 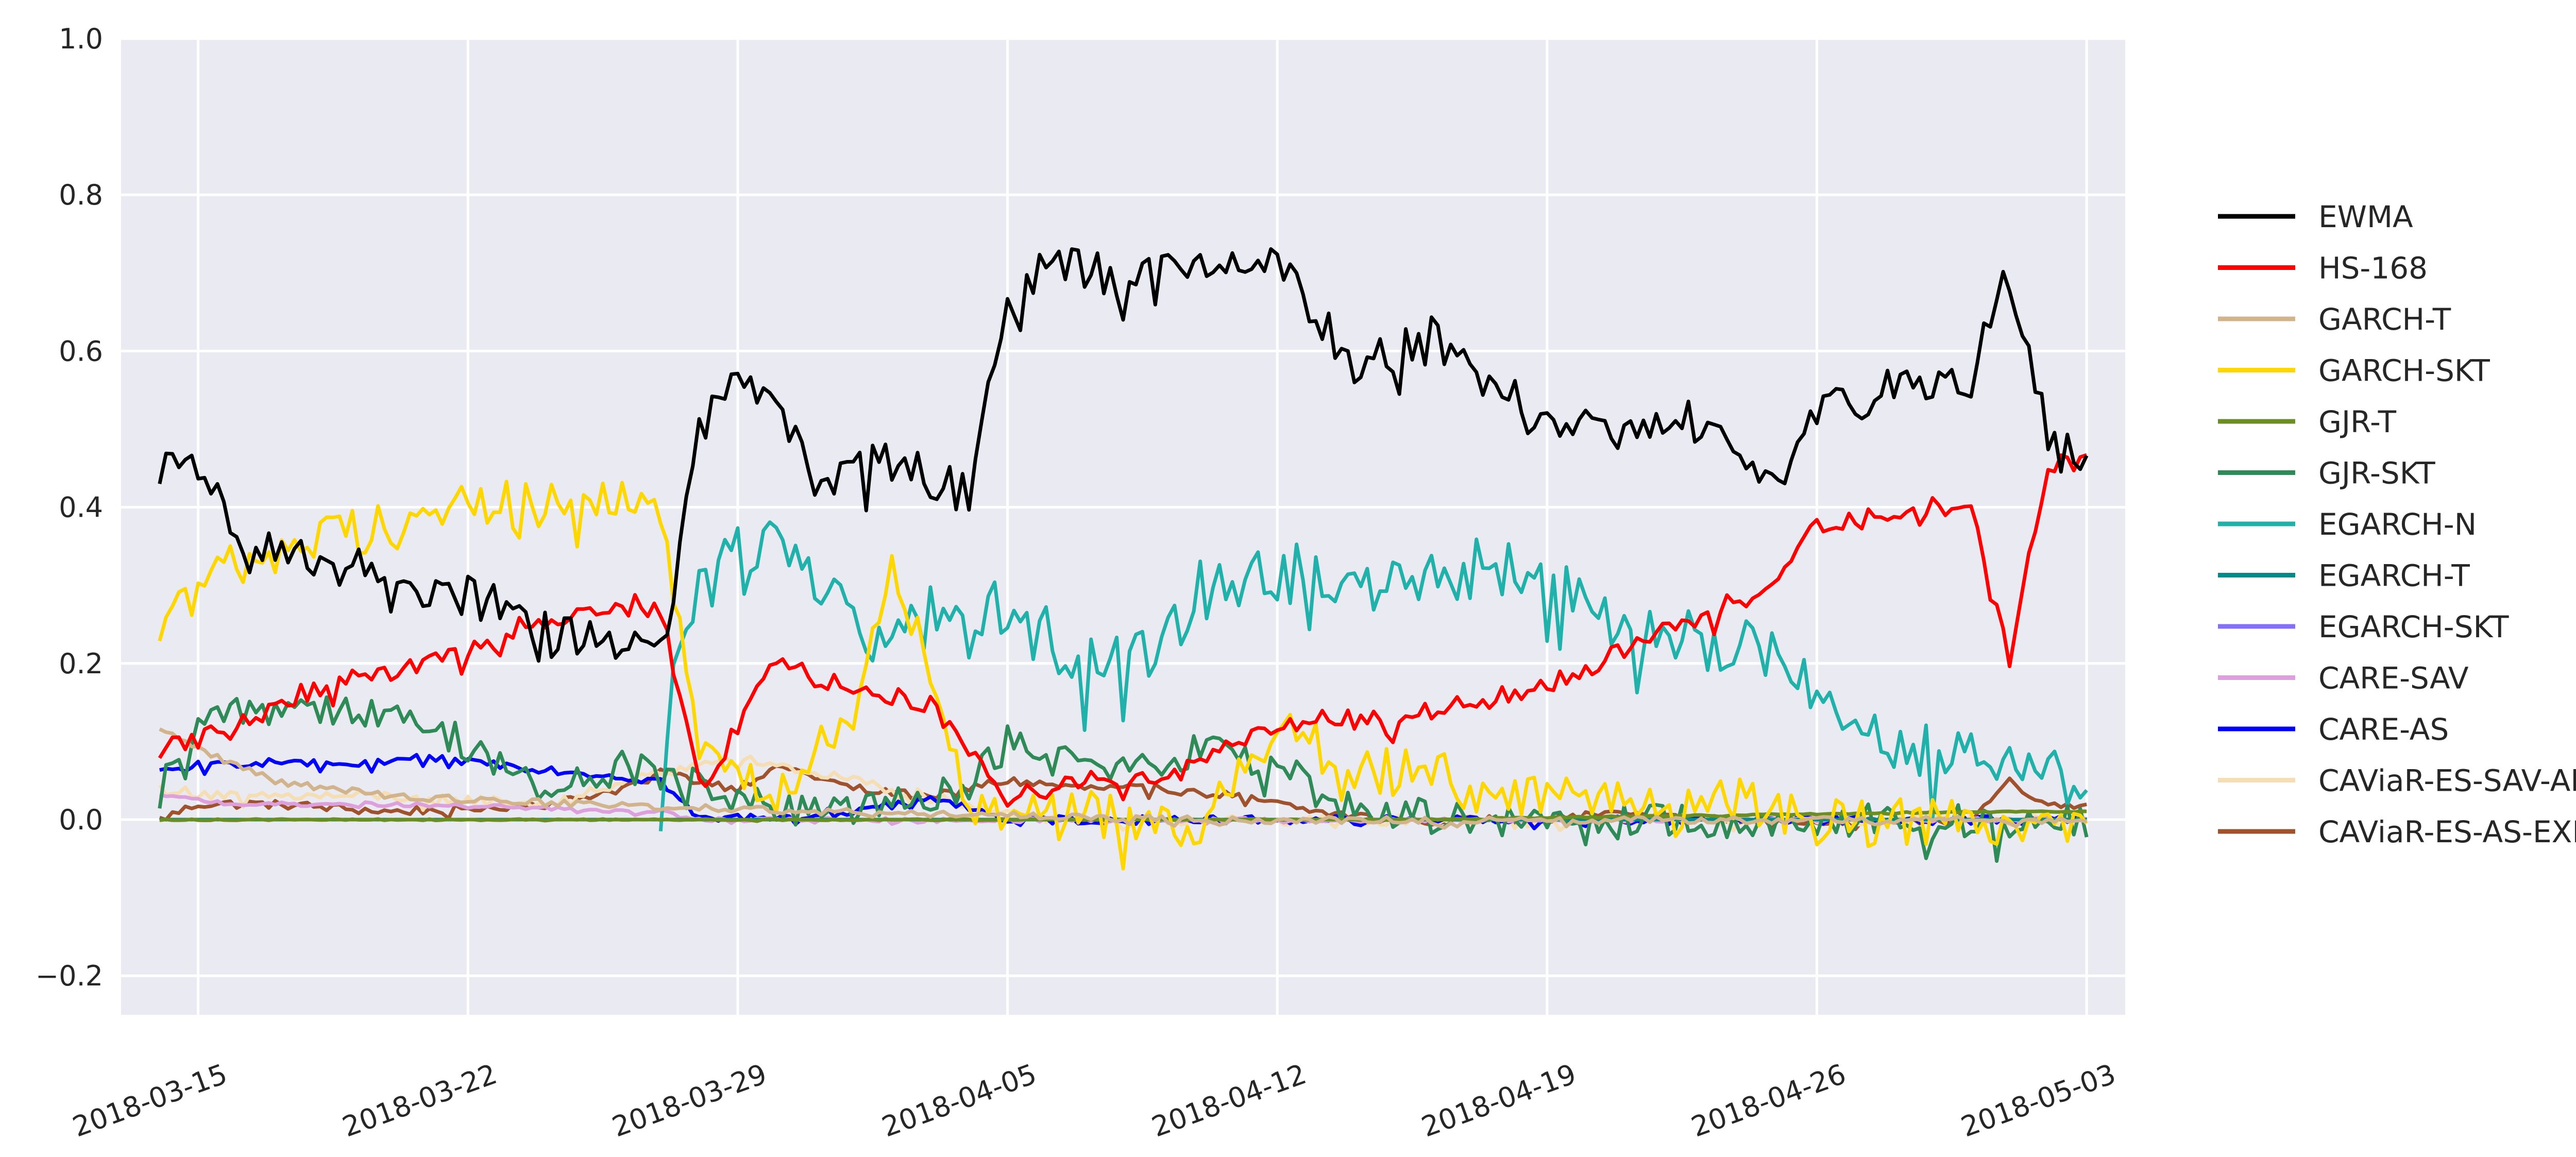 I want to click on y-tick-label: 0.8, so click(x=81, y=195).